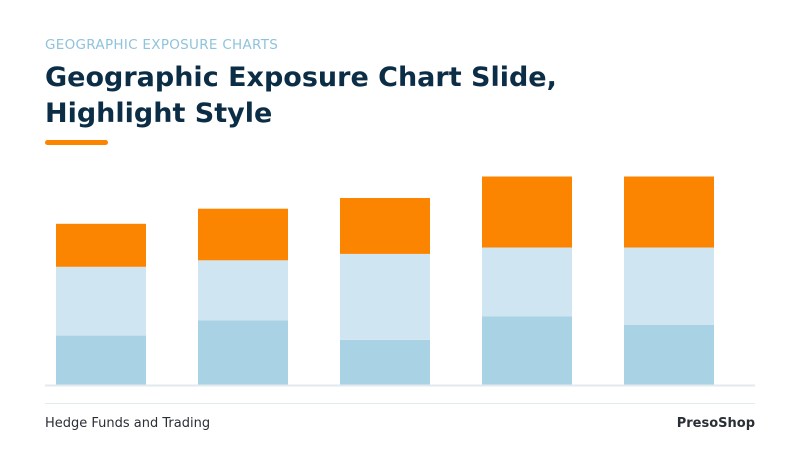 The height and width of the screenshot is (450, 800). What do you see at coordinates (76, 142) in the screenshot?
I see `title-accent-bar` at bounding box center [76, 142].